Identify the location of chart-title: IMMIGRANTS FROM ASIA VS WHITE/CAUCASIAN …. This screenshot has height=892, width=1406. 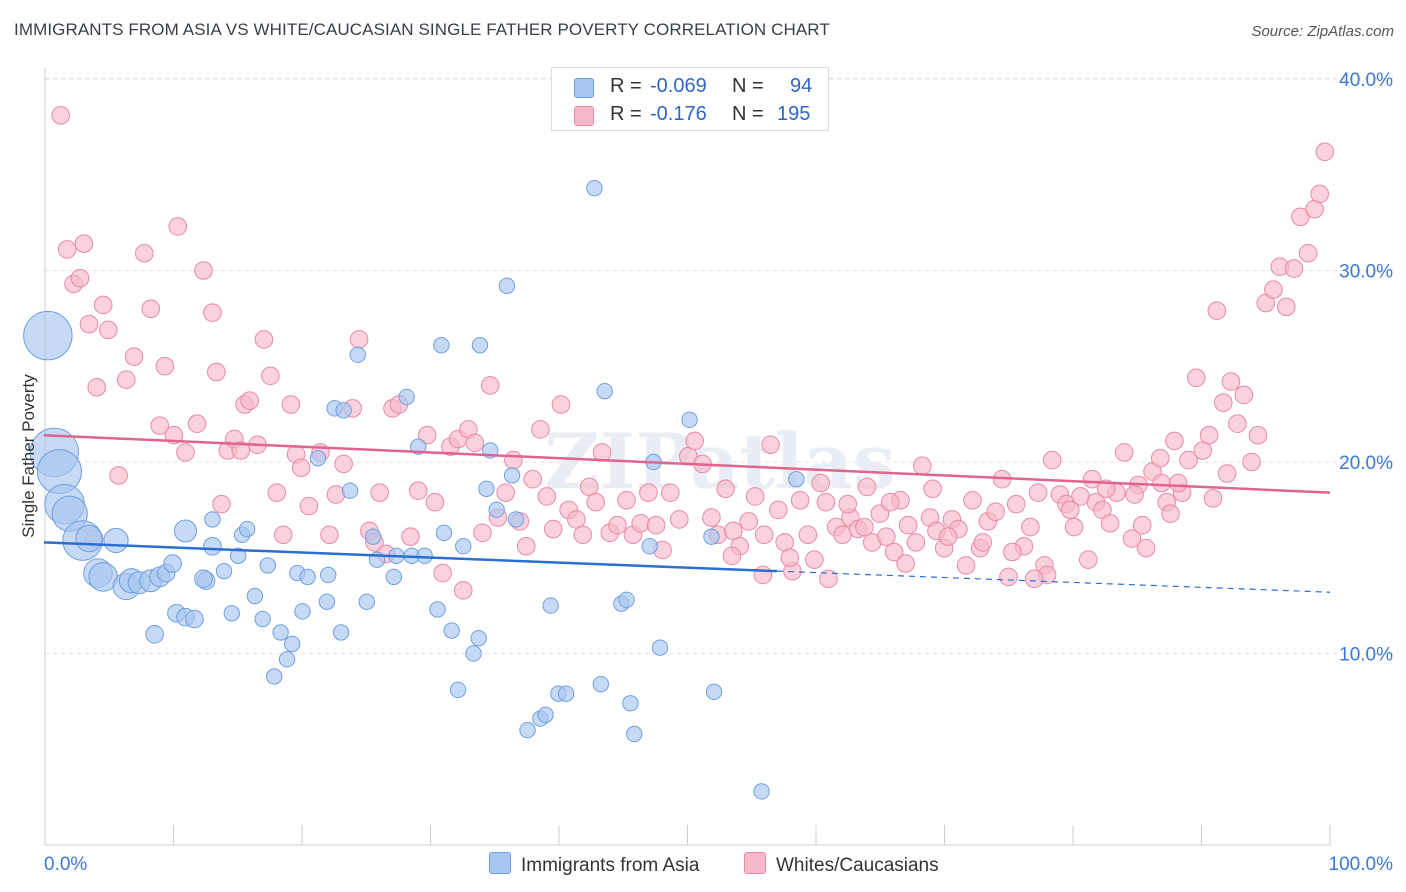
(422, 29).